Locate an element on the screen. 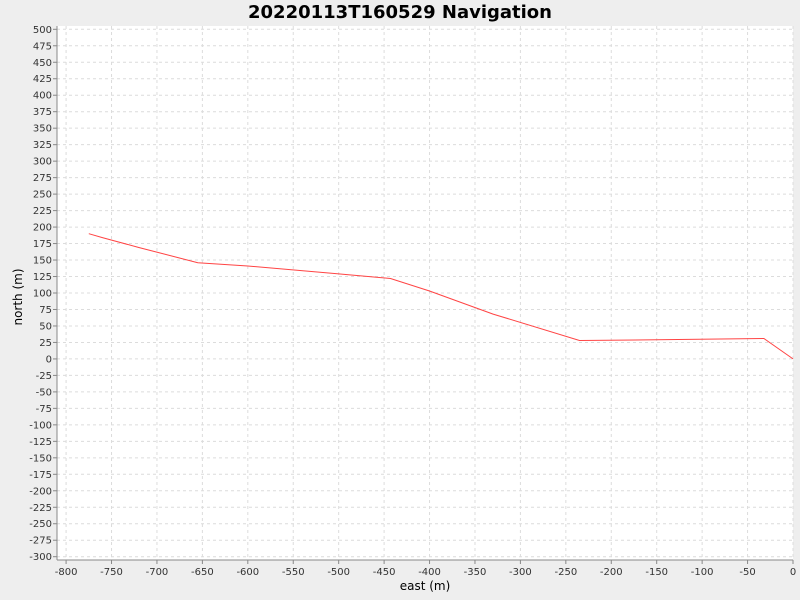  x-tick-label: -400 is located at coordinates (429, 572).